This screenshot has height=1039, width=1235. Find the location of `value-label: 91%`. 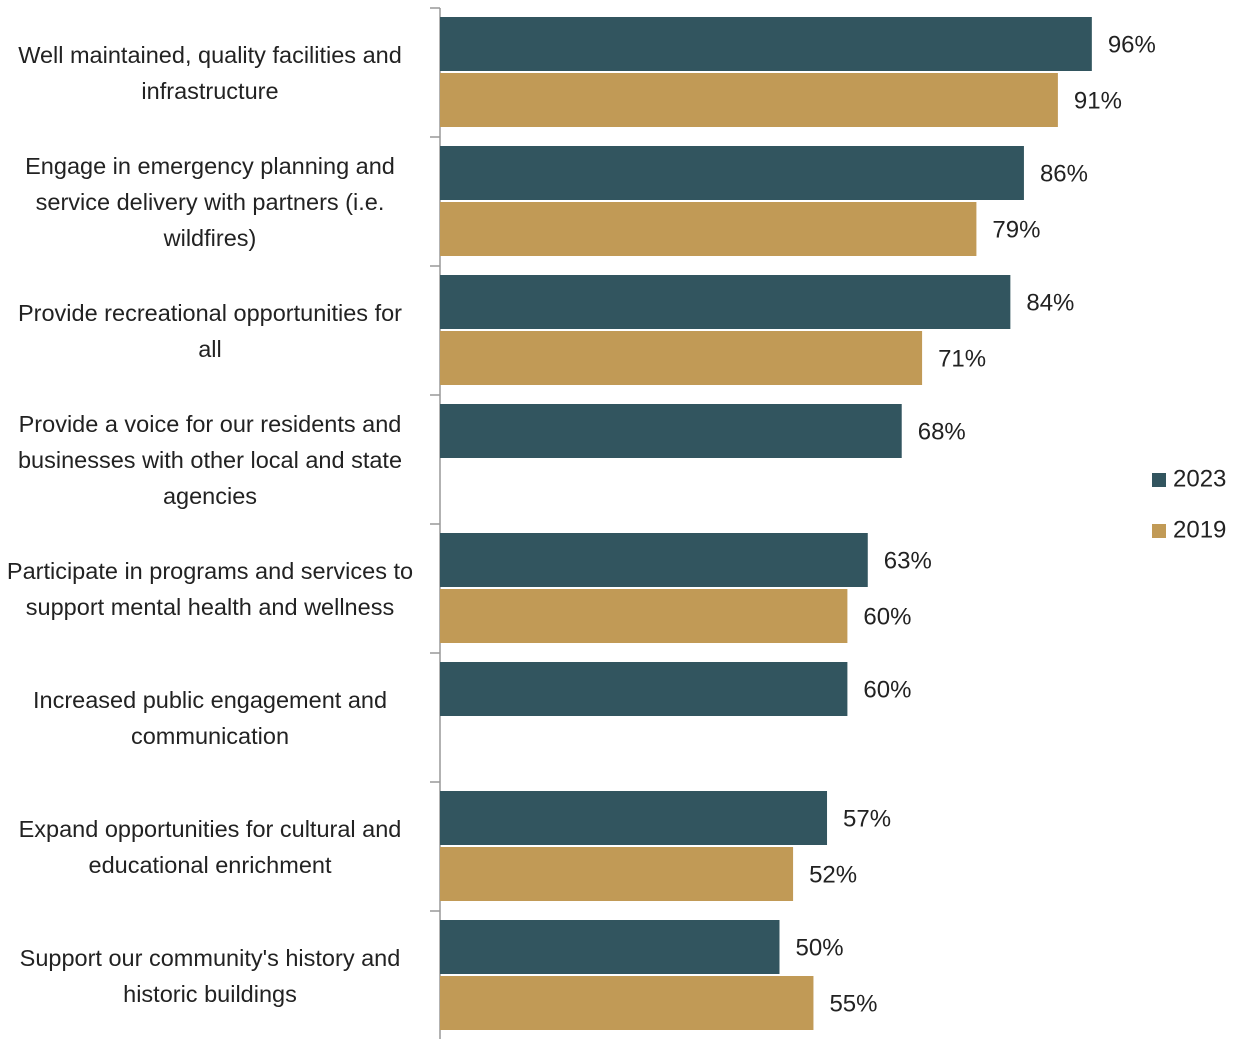

value-label: 91% is located at coordinates (1098, 100).